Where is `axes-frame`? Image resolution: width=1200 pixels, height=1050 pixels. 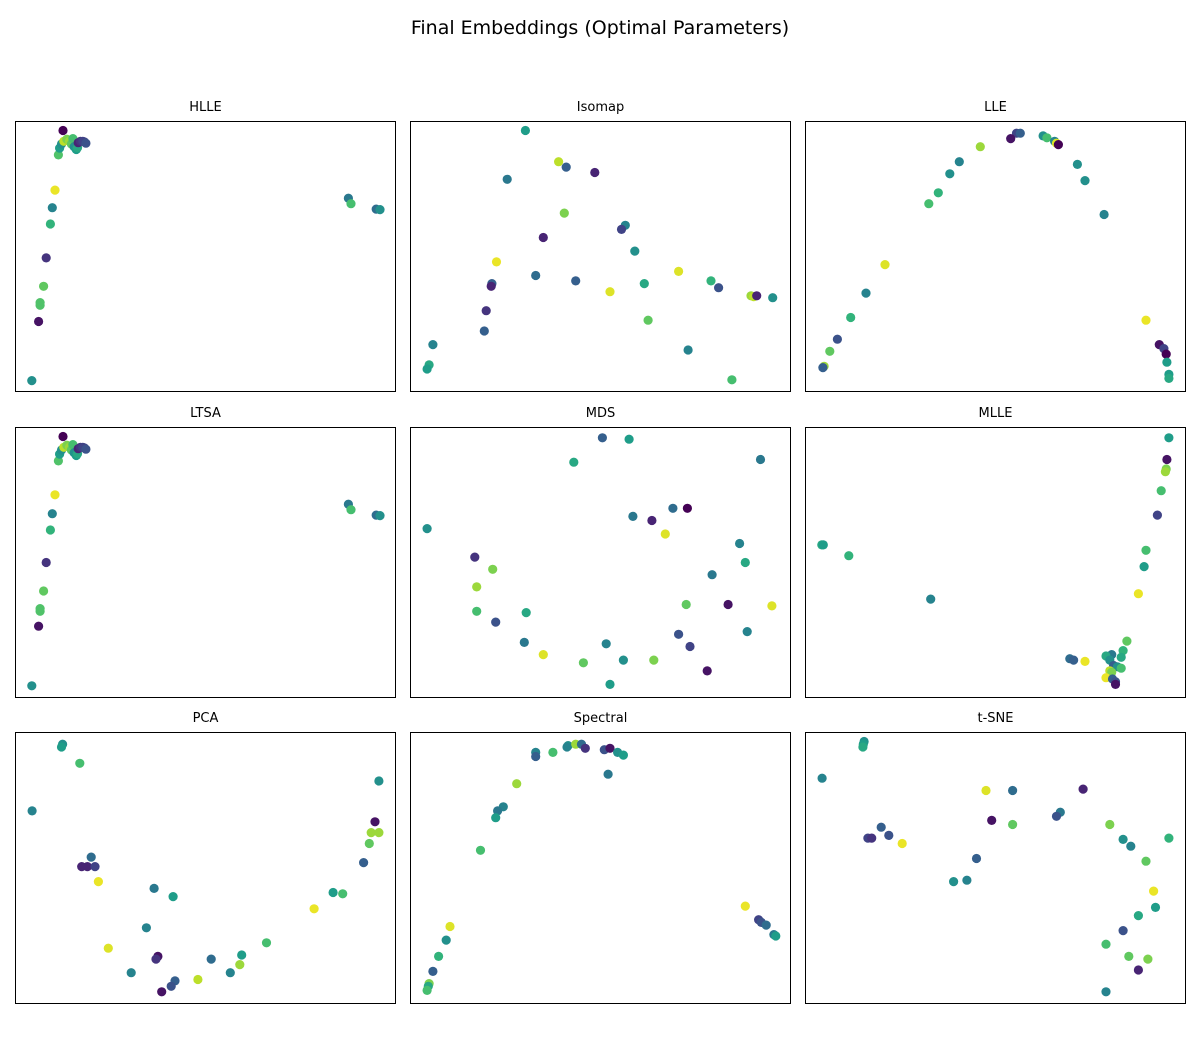 axes-frame is located at coordinates (995, 256).